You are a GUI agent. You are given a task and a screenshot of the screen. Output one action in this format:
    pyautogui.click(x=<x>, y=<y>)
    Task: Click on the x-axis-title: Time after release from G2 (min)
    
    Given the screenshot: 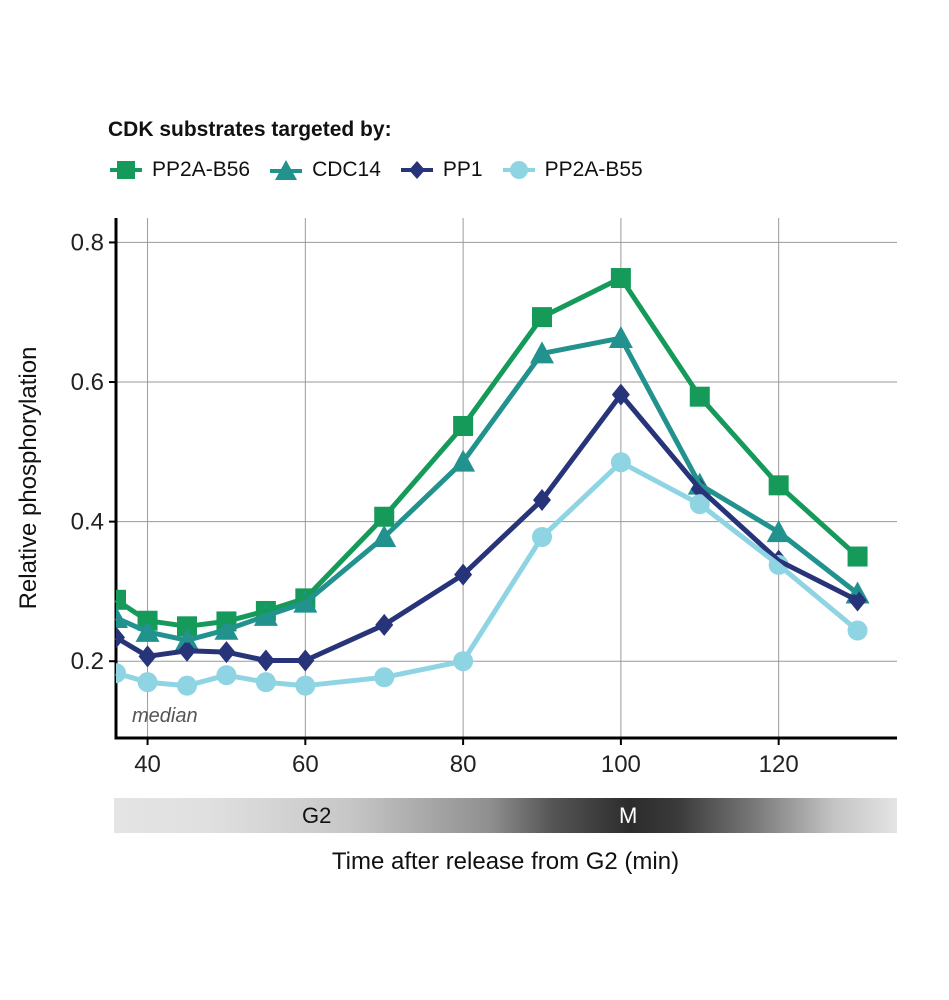 What is the action you would take?
    pyautogui.click(x=505, y=861)
    